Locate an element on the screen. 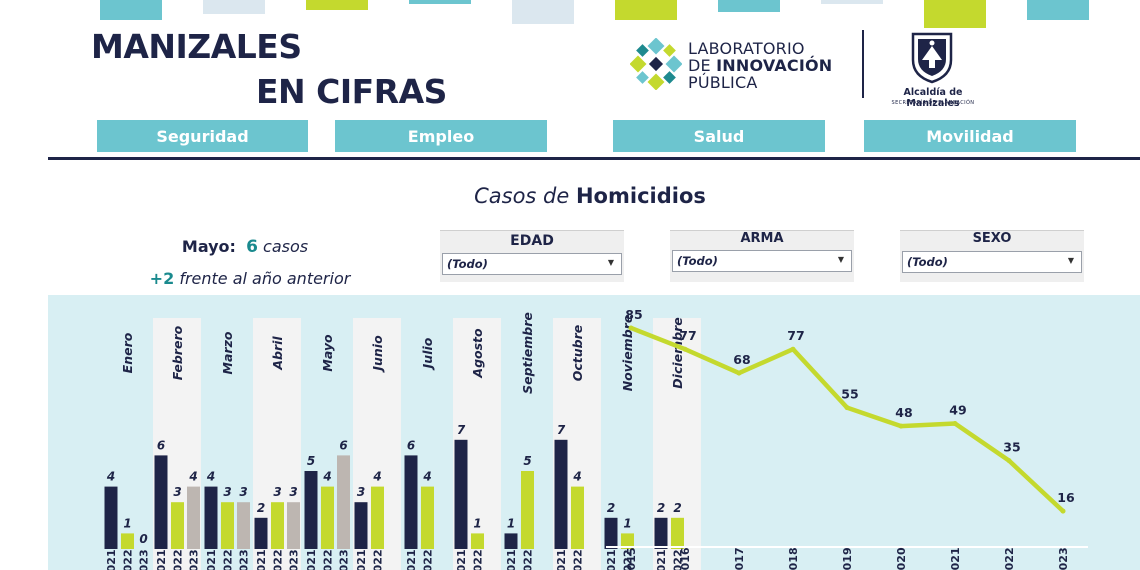 This screenshot has width=1140, height=570. kpi-count: 6 is located at coordinates (252, 247).